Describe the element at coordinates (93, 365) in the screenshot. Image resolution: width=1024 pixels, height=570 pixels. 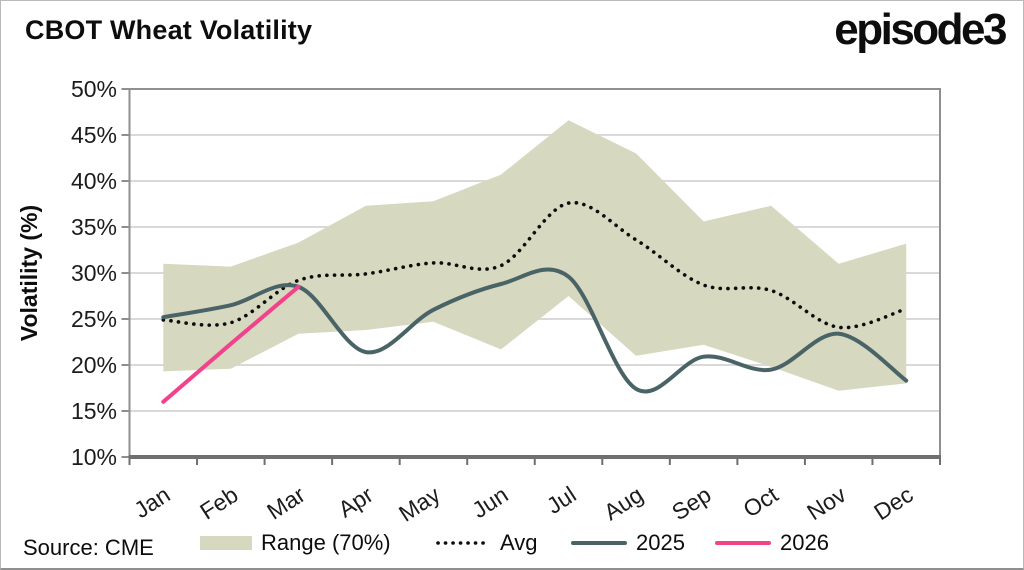
I see `y-tick-label: 20%` at that location.